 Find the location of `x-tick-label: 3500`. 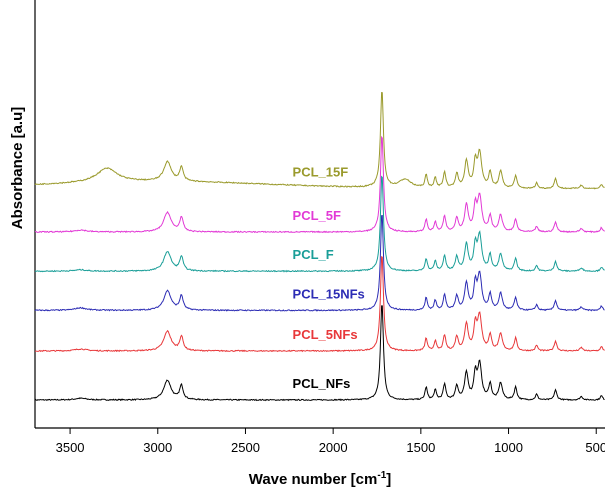

x-tick-label: 3500 is located at coordinates (70, 447).